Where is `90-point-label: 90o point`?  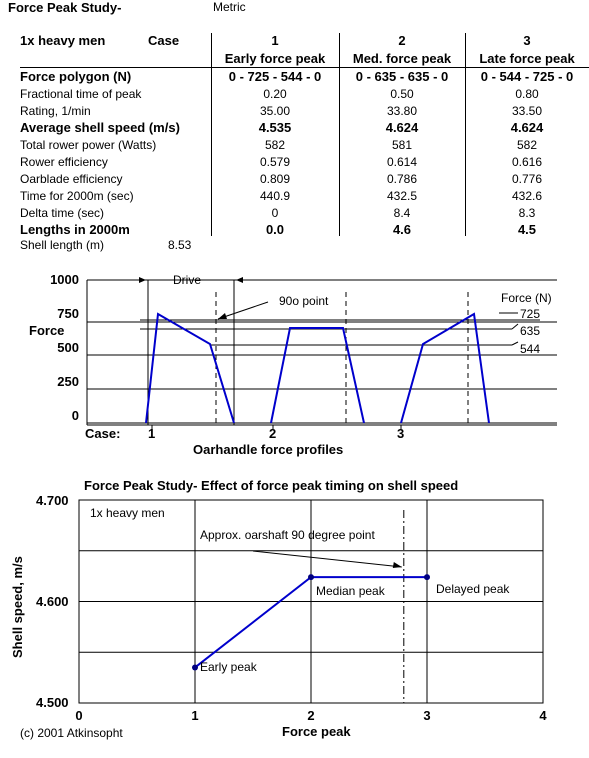 90-point-label: 90o point is located at coordinates (304, 301).